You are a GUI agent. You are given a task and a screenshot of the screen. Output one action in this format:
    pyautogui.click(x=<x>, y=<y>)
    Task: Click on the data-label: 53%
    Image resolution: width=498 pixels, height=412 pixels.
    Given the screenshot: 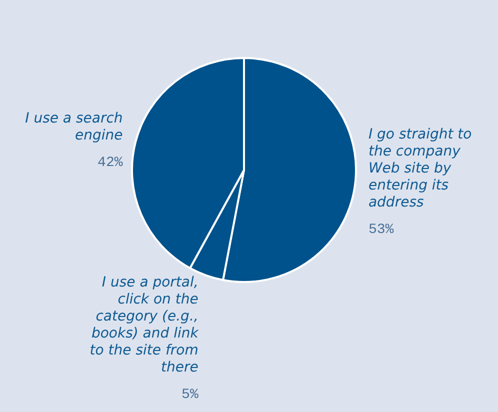 What is the action you would take?
    pyautogui.click(x=381, y=230)
    